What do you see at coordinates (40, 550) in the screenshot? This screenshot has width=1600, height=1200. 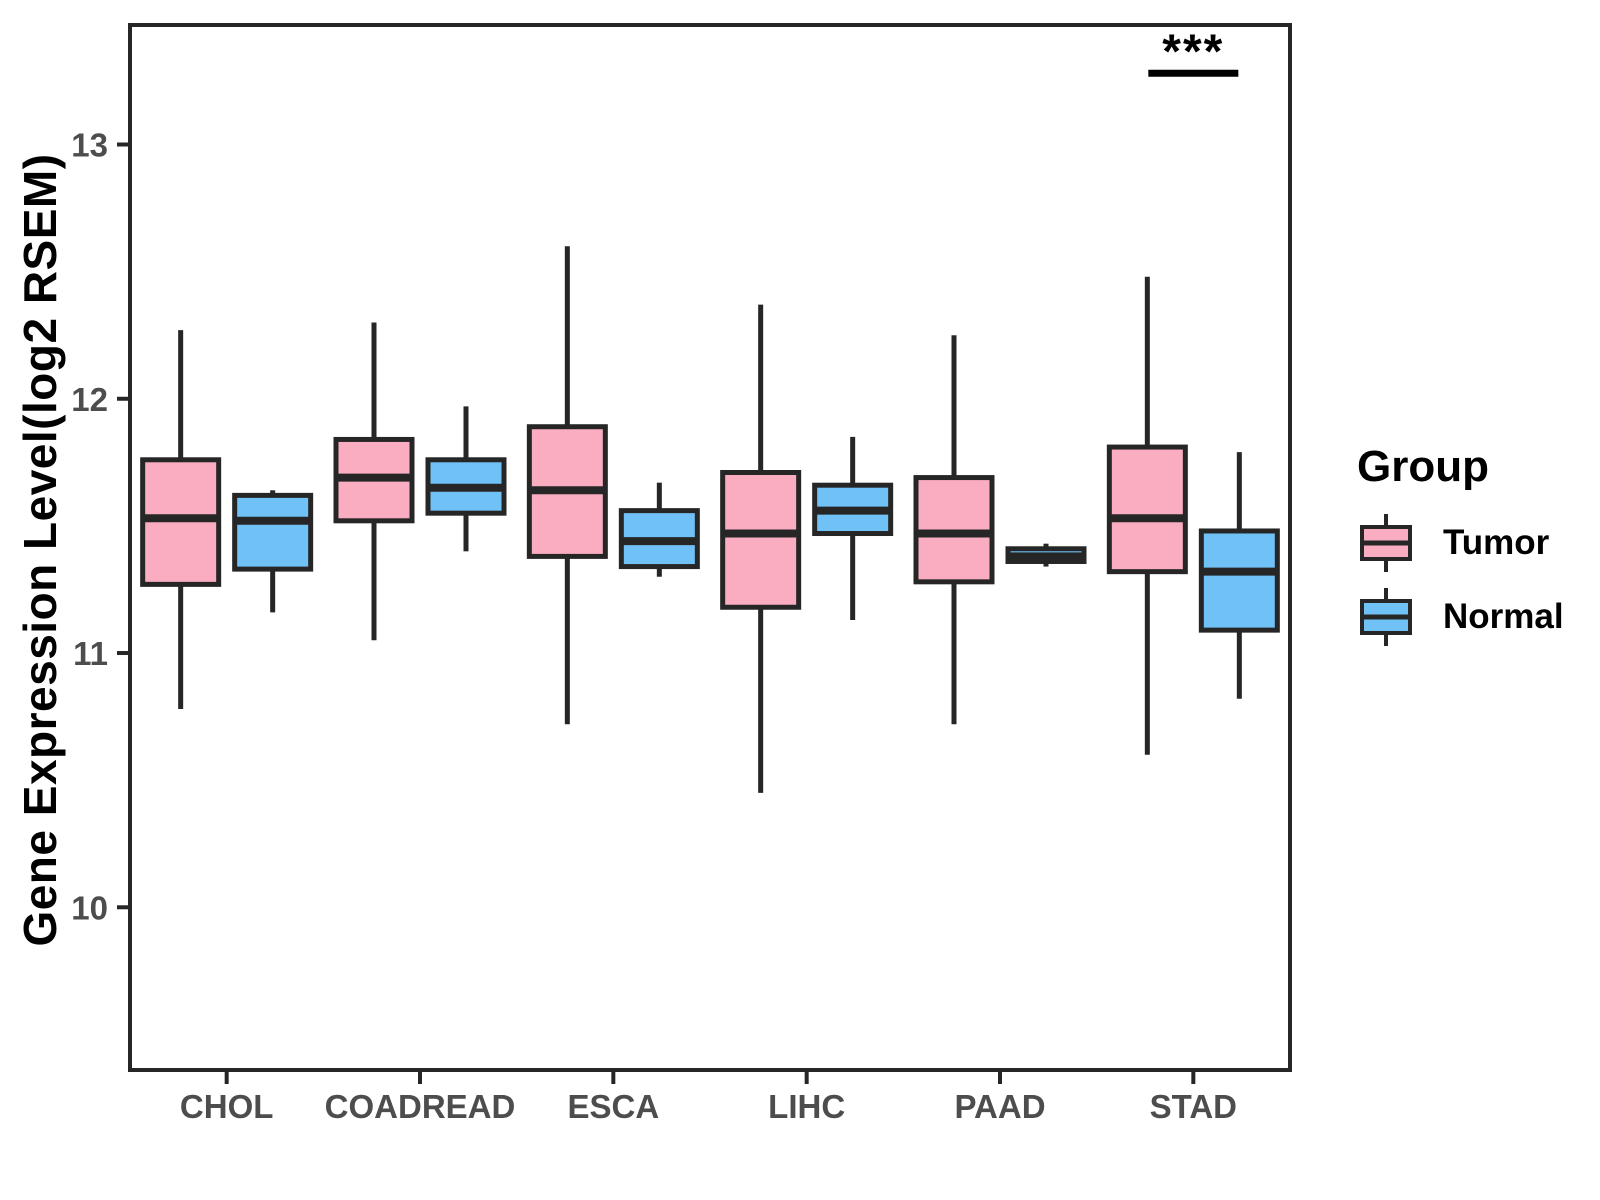 I see `y-axis-title: Gene Expression Level(log2 RSEM)` at bounding box center [40, 550].